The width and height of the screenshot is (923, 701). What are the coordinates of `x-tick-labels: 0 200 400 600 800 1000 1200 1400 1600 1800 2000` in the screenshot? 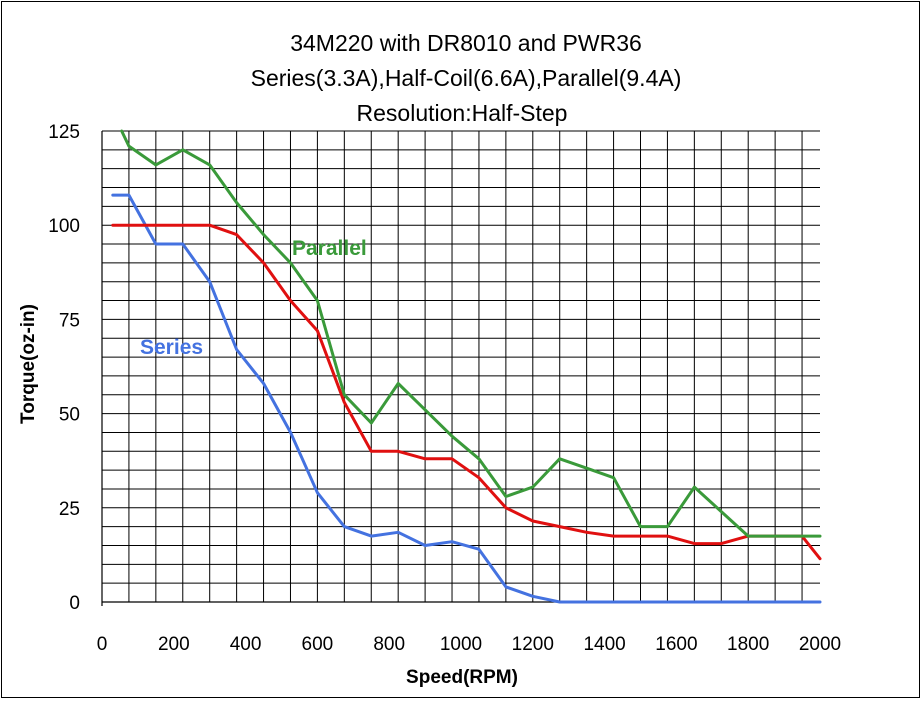 It's located at (469, 644).